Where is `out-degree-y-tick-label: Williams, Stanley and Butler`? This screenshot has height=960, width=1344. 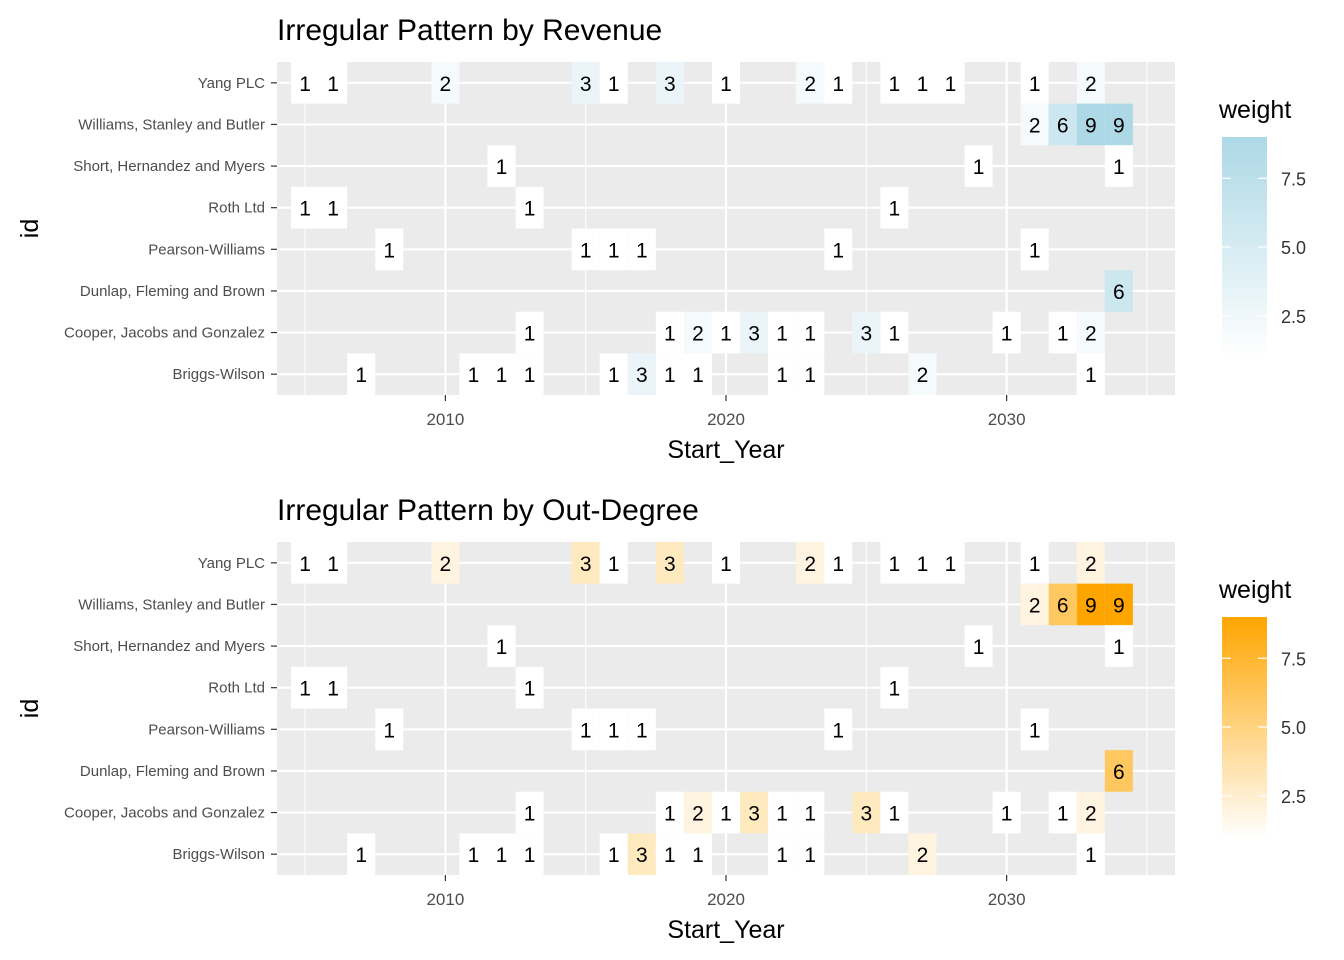 out-degree-y-tick-label: Williams, Stanley and Butler is located at coordinates (171, 604).